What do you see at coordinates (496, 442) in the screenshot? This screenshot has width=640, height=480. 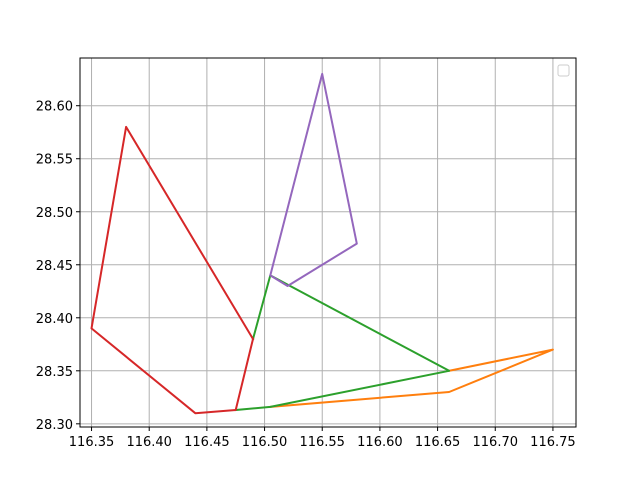 I see `x-tick-label: 116.70` at bounding box center [496, 442].